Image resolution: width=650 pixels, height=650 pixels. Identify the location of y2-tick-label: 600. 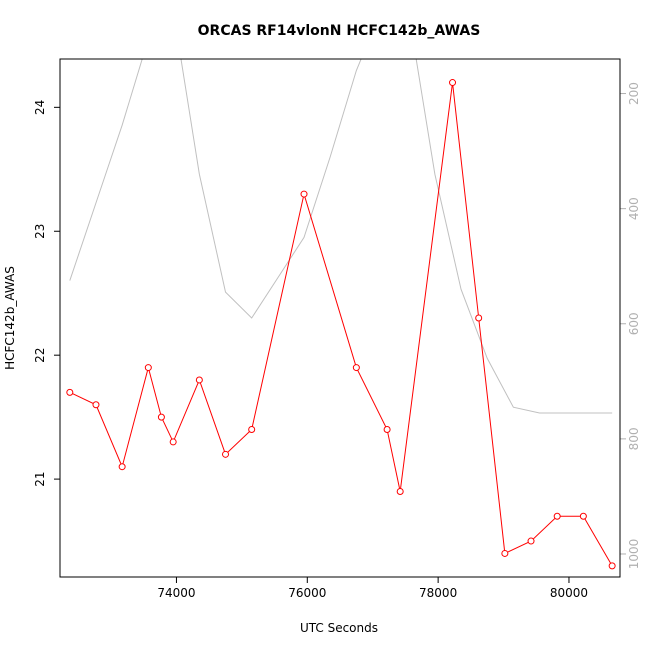
(634, 323).